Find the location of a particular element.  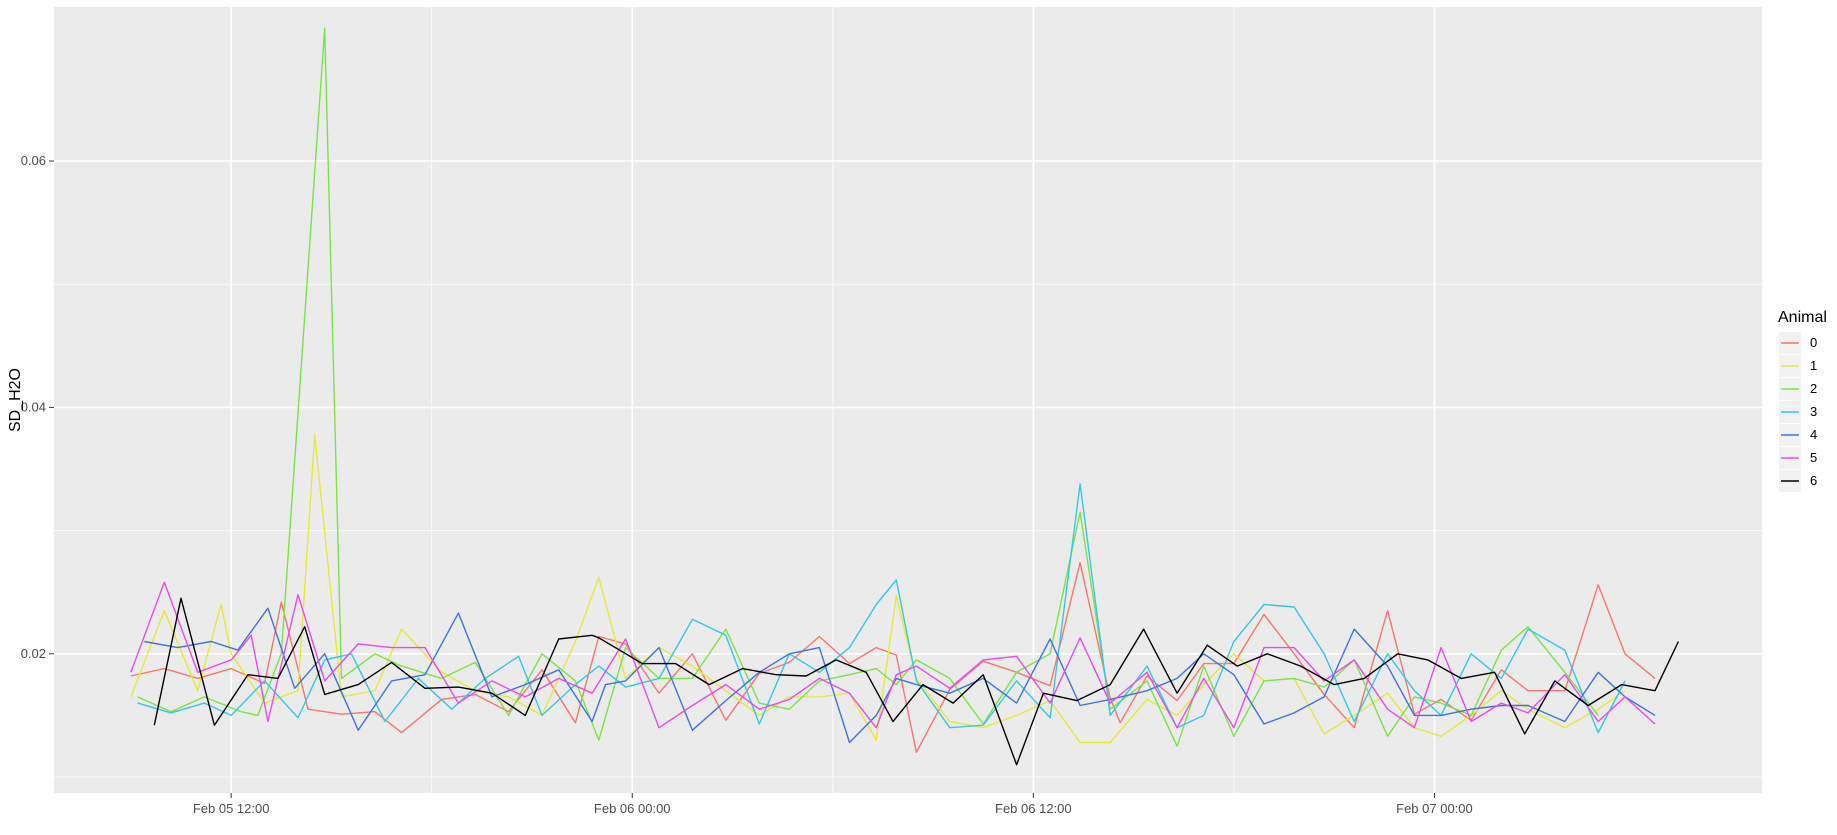

y-axis: 0.02 0.04 0.06 is located at coordinates (37, 407).